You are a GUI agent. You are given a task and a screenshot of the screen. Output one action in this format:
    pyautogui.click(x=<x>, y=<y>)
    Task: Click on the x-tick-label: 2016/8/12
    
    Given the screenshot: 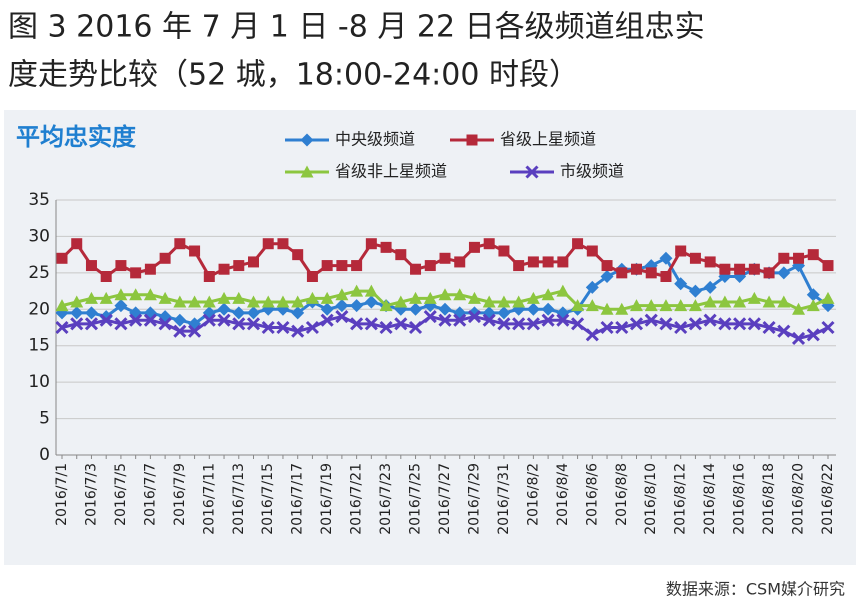 What is the action you would take?
    pyautogui.click(x=681, y=499)
    